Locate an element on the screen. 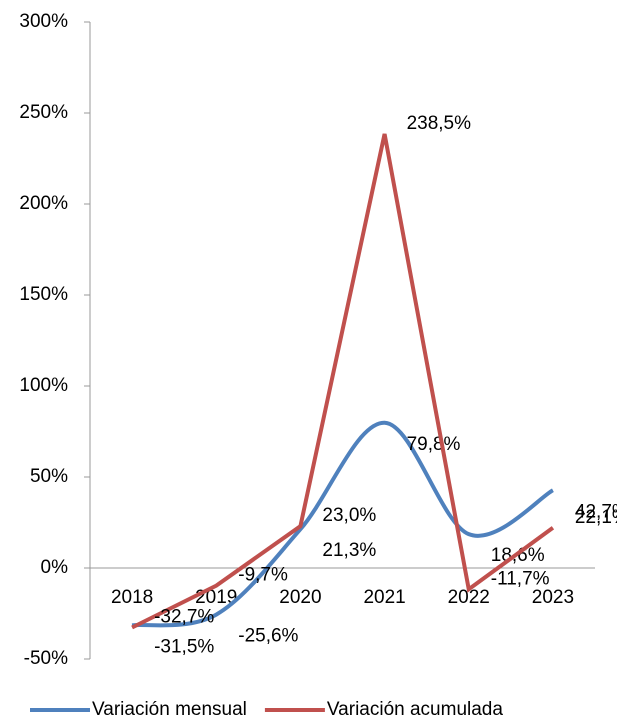  data-label: -32,7% is located at coordinates (184, 617).